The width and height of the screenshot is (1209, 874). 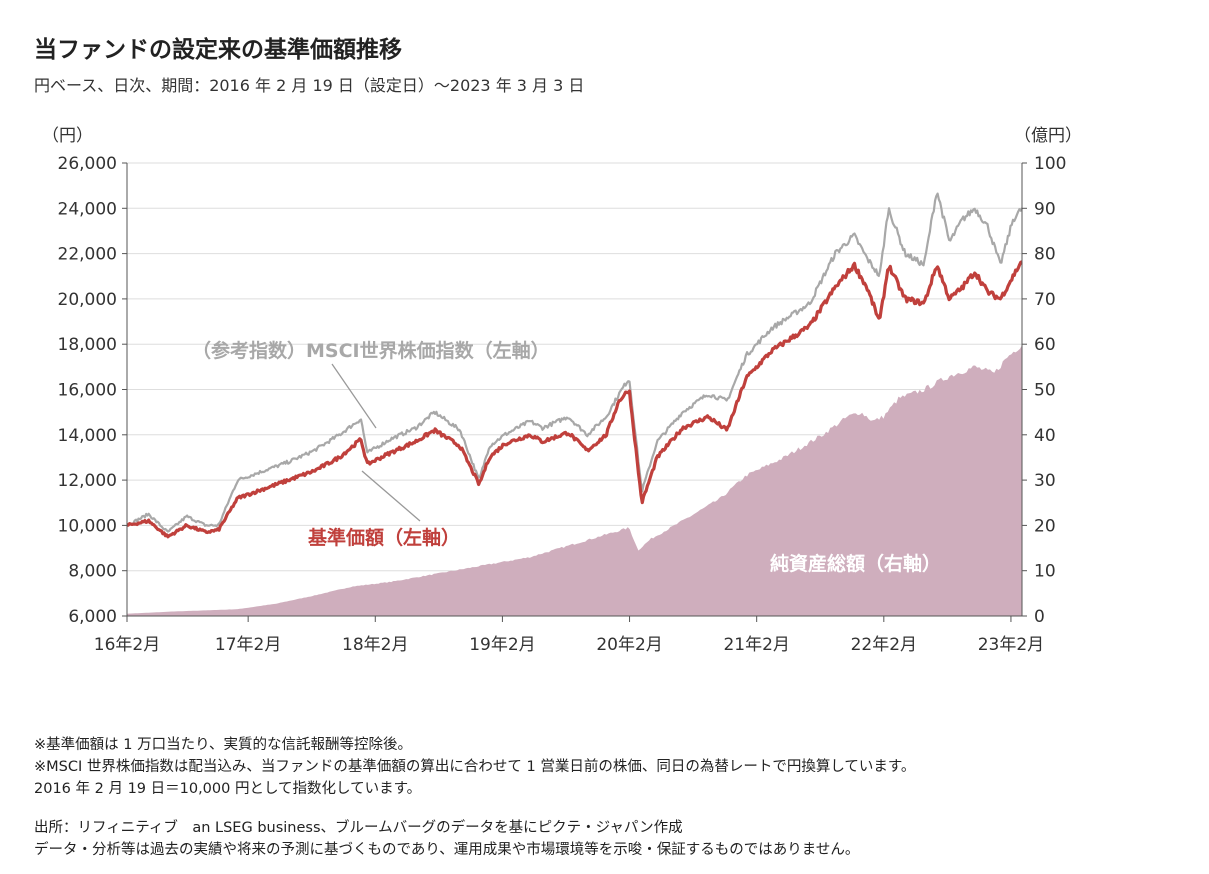 What do you see at coordinates (855, 563) in the screenshot?
I see `net-assets-series-label: 純資産総額（右軸）` at bounding box center [855, 563].